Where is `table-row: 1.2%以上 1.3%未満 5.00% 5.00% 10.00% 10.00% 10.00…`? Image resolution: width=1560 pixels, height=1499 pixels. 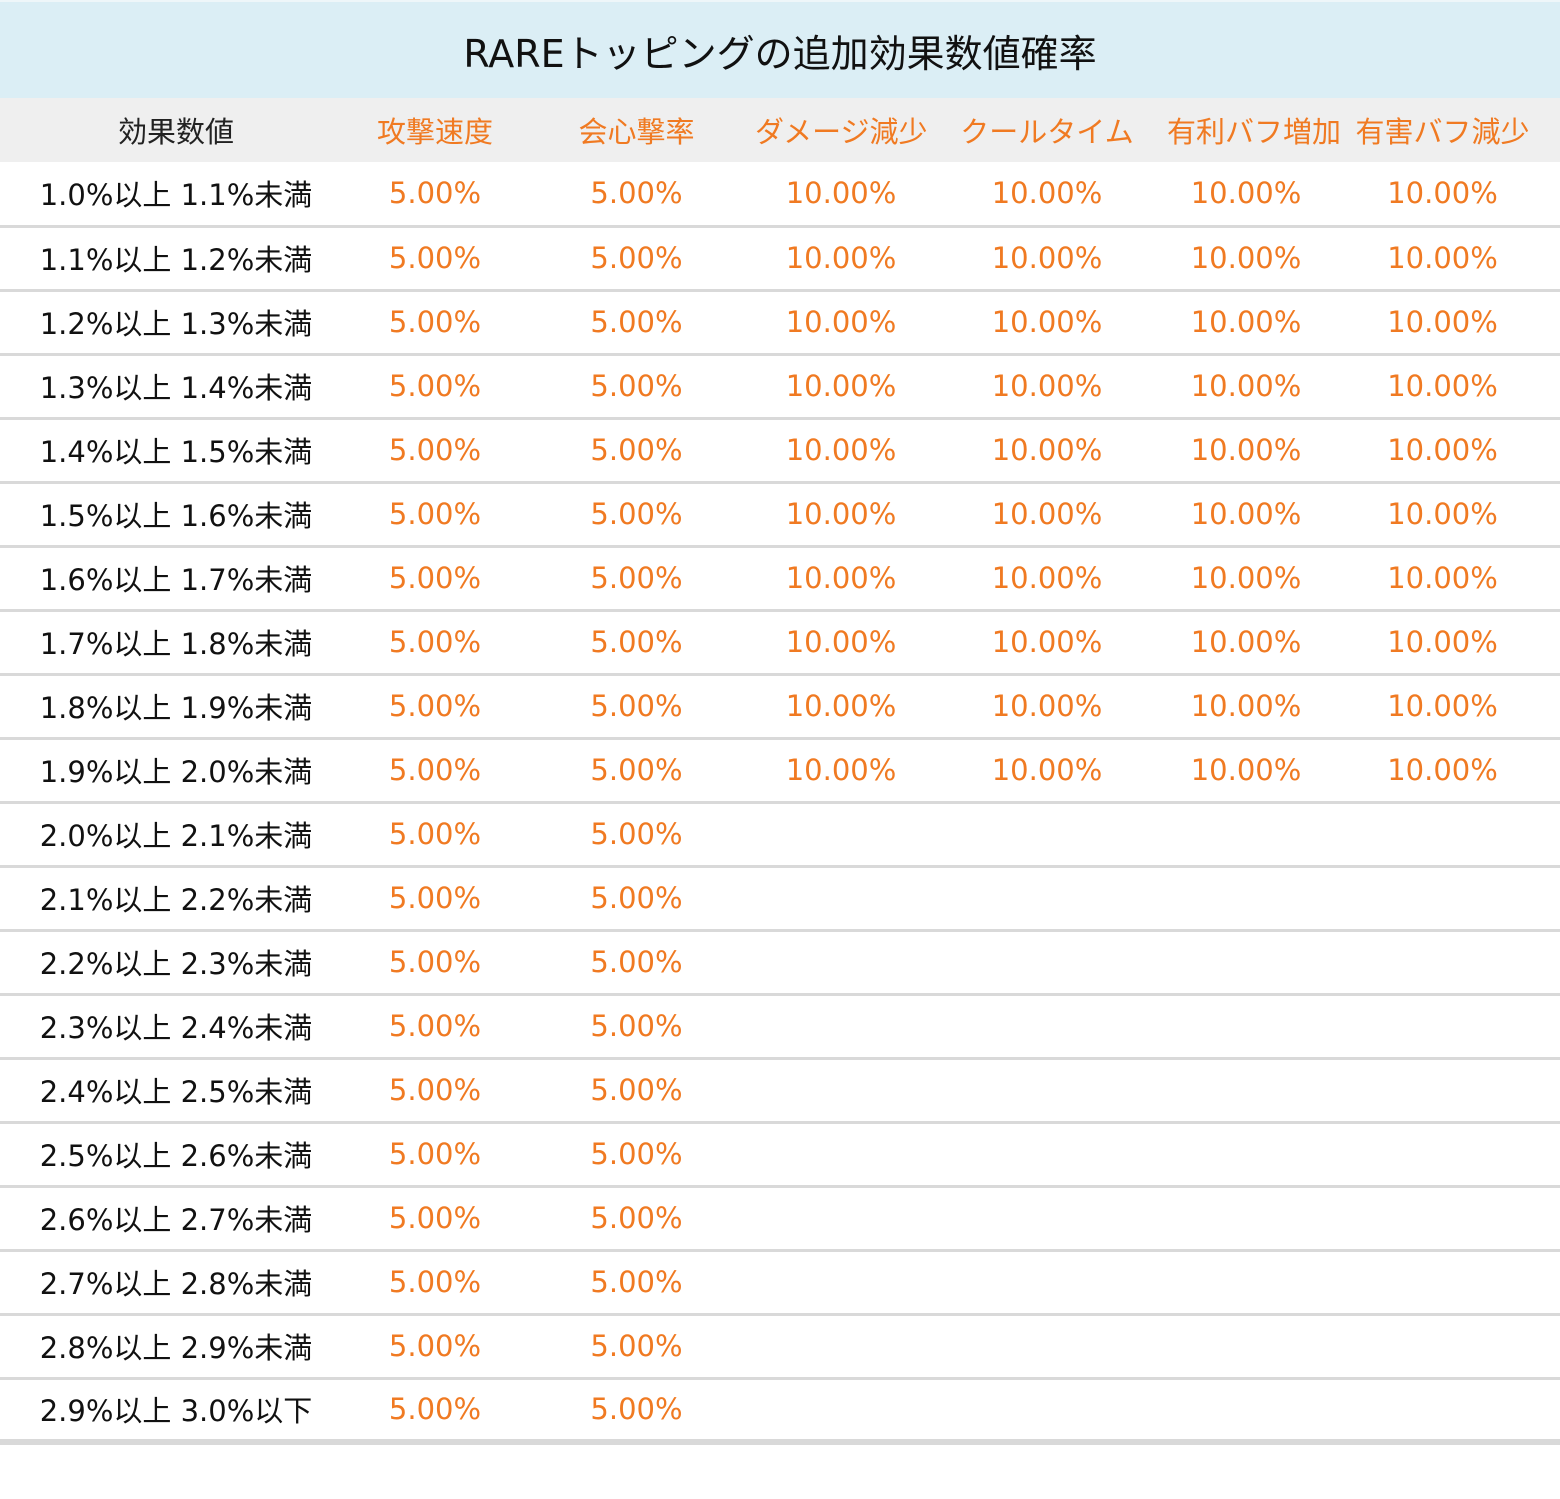
table-row: 1.2%以上 1.3%未満 5.00% 5.00% 10.00% 10.00% 10.00… is located at coordinates (780, 321).